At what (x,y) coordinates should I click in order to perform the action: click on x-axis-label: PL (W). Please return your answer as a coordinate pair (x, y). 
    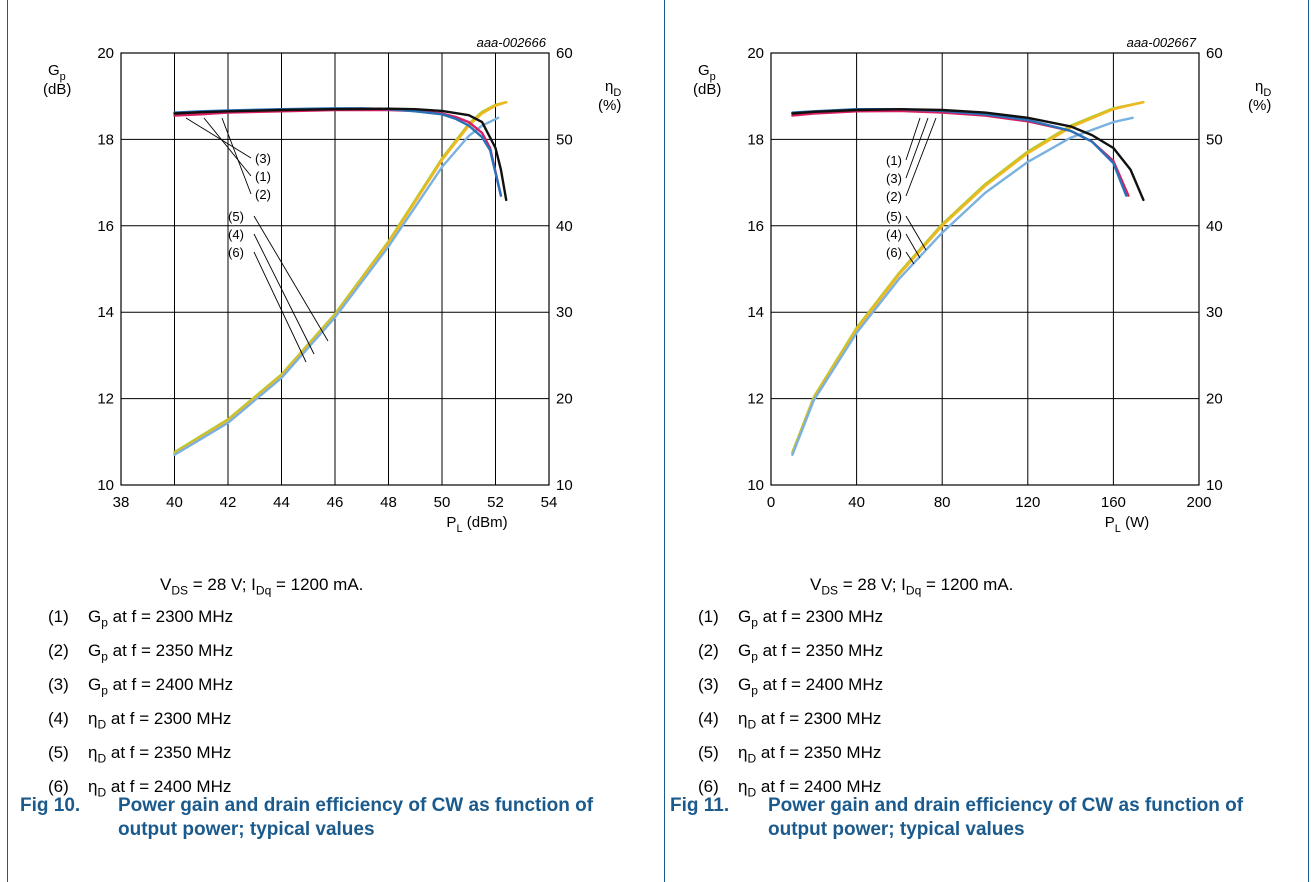
    Looking at the image, I should click on (1127, 524).